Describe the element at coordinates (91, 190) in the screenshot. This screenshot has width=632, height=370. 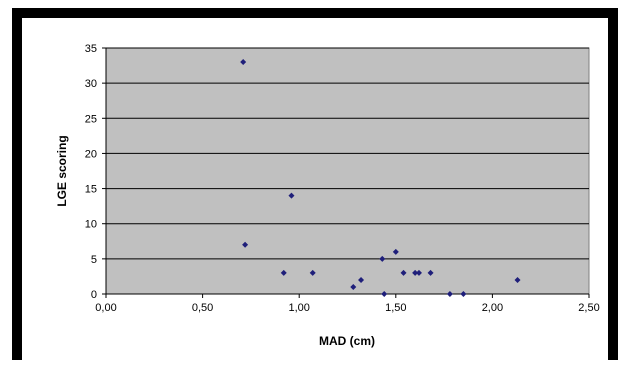
I see `y-tick-label: 15` at that location.